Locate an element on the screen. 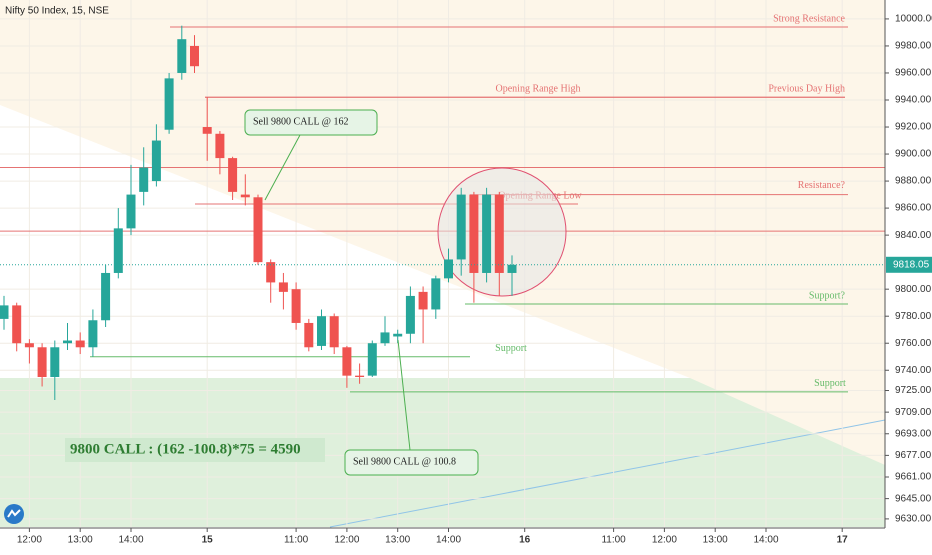 Image resolution: width=932 pixels, height=555 pixels. y-tick-label: 9740.00 is located at coordinates (913, 370).